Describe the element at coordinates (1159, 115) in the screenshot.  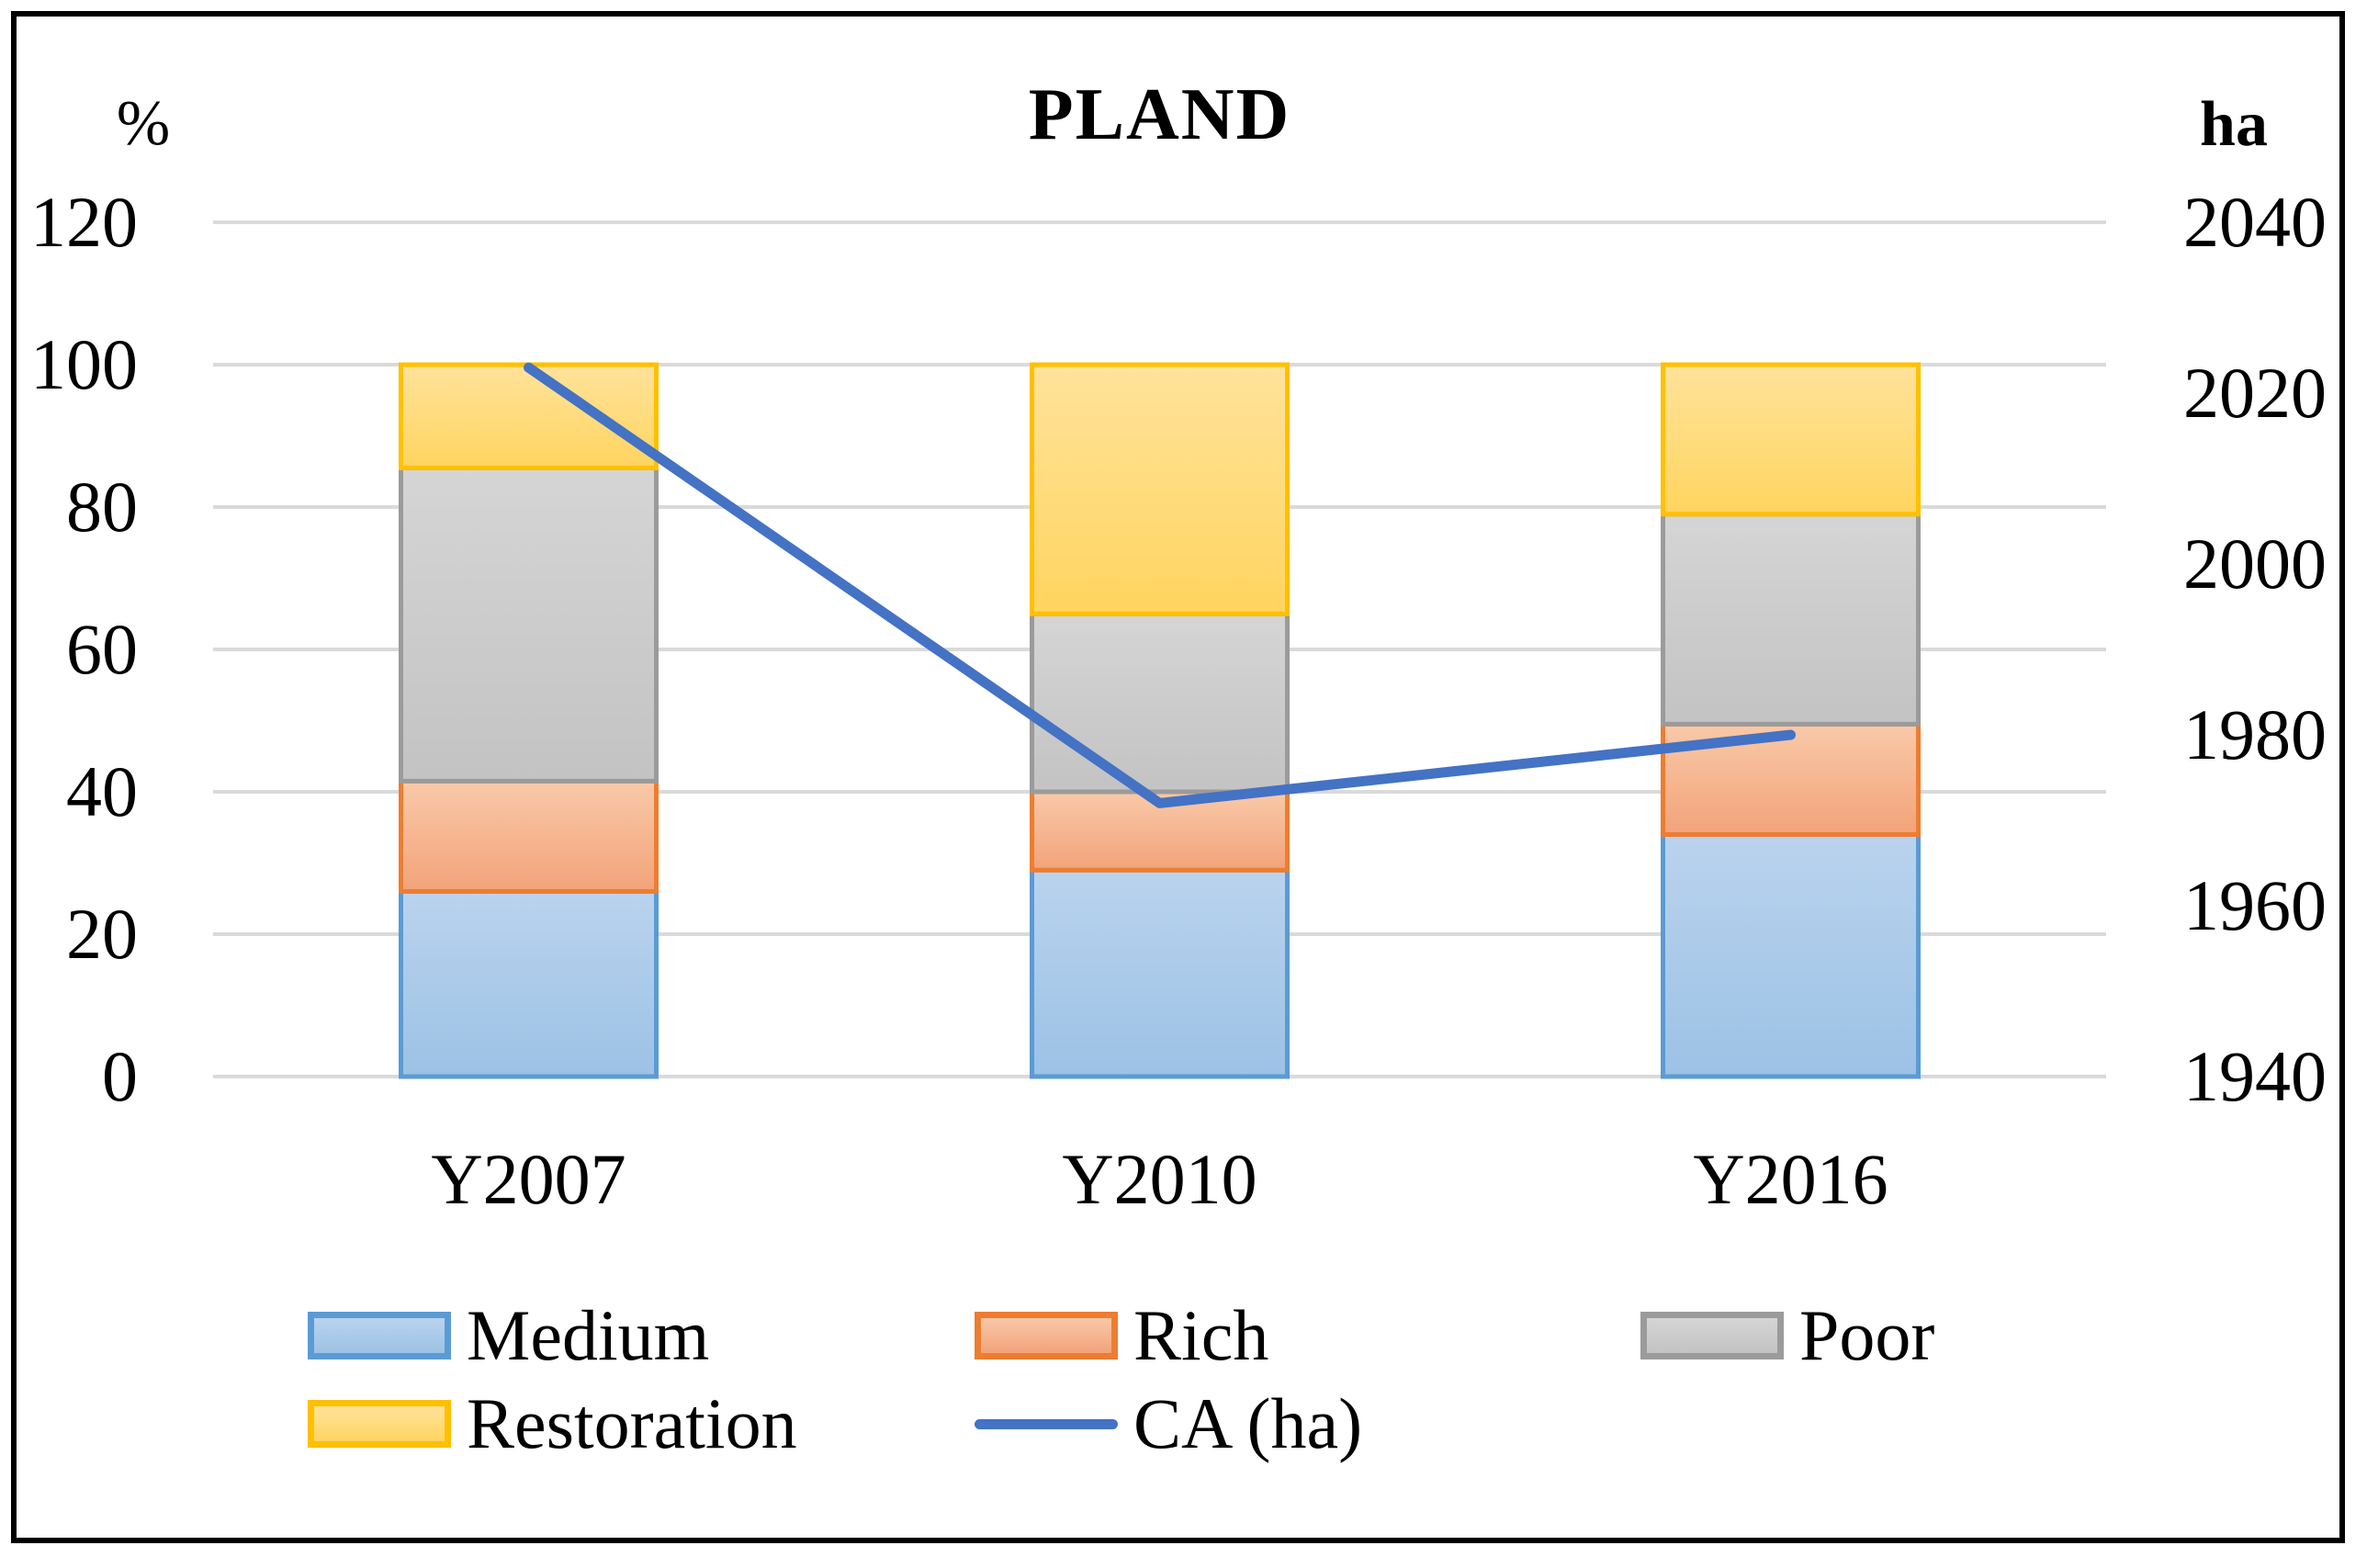
I see `chart-title: PLAND` at that location.